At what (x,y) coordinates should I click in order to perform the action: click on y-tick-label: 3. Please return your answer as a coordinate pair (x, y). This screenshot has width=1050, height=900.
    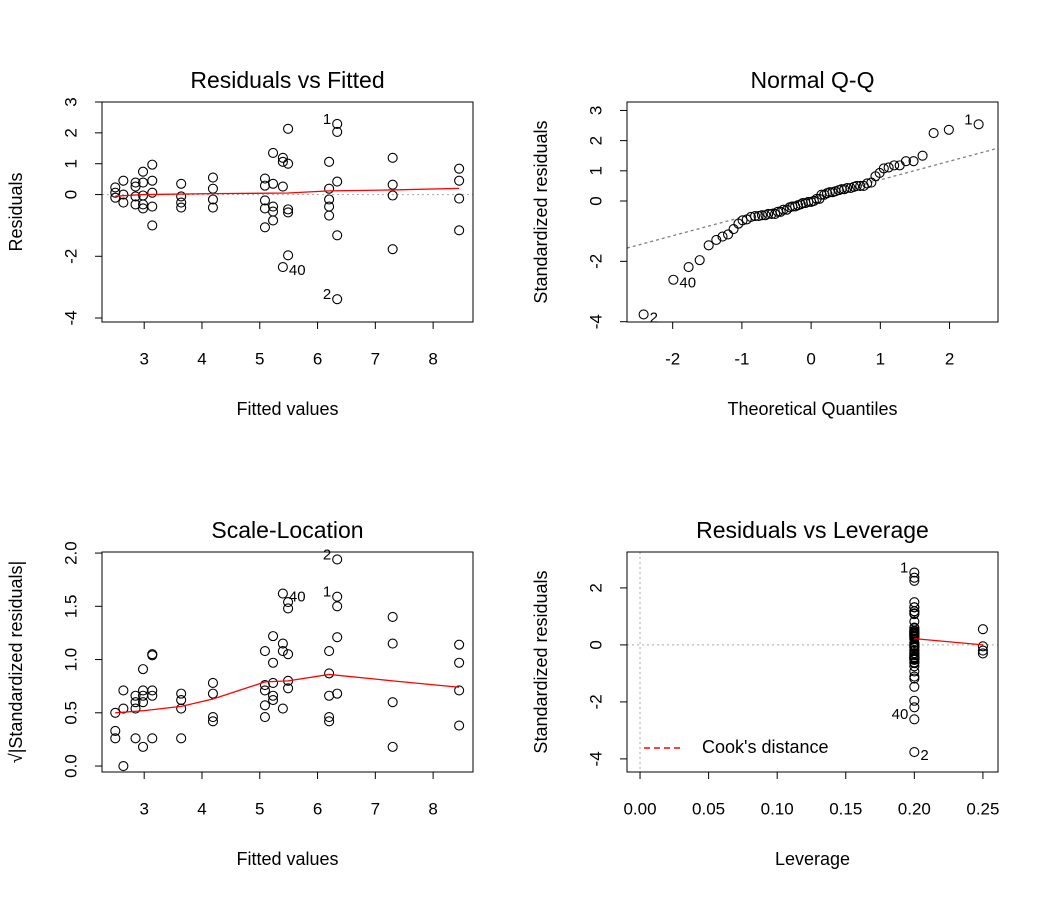
    Looking at the image, I should click on (595, 110).